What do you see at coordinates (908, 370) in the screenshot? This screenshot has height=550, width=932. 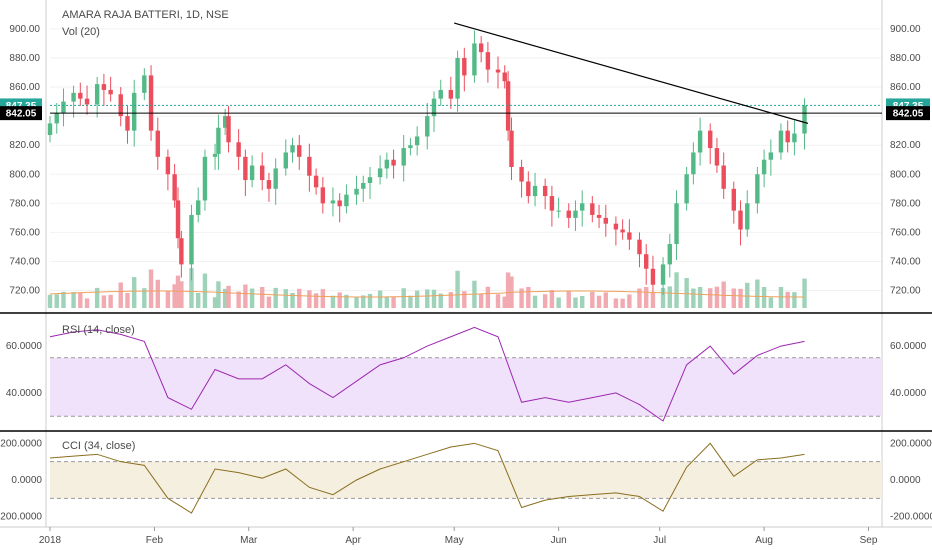 I see `rsi-axis-right: 60.0000 40.0000` at bounding box center [908, 370].